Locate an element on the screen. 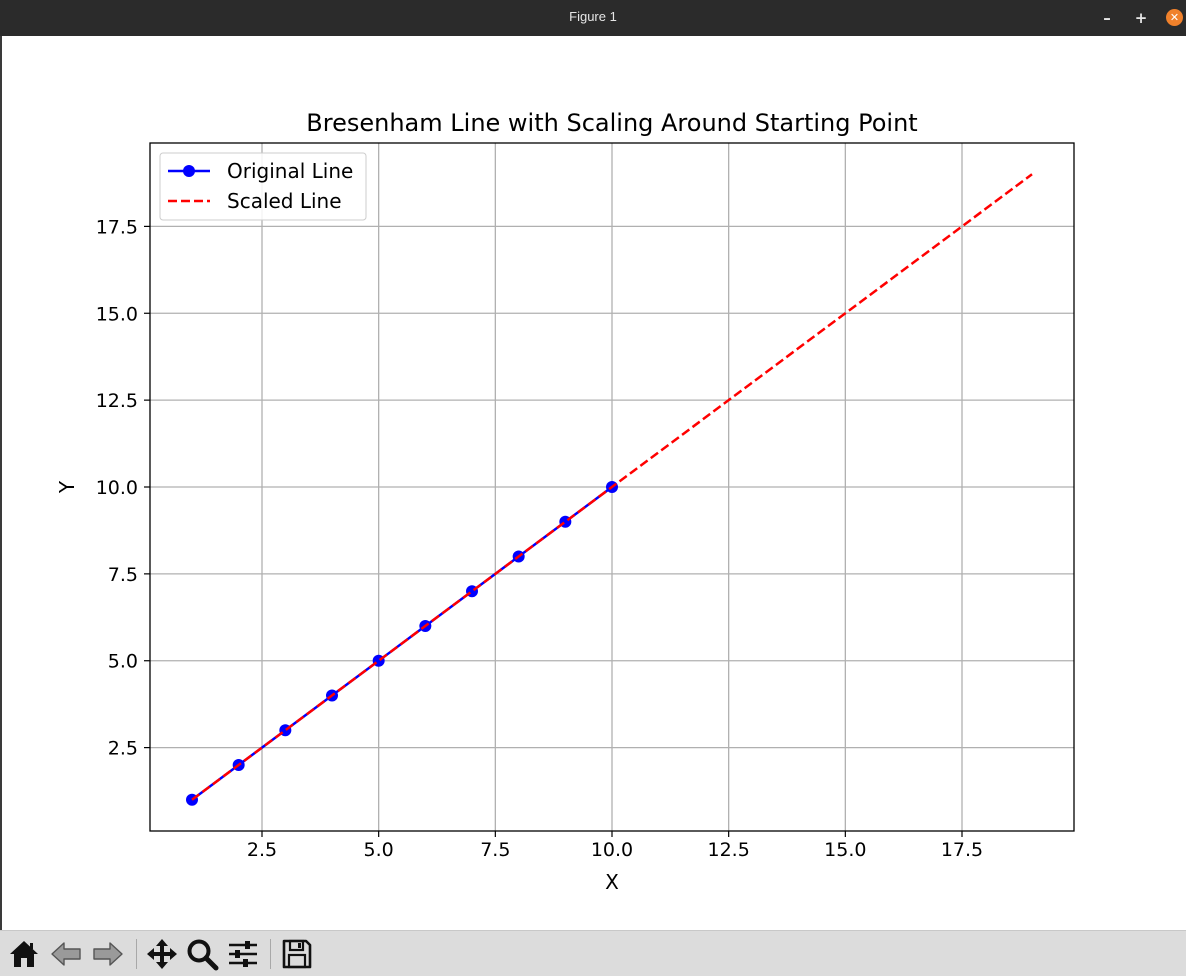 This screenshot has width=1186, height=976. y-tick-label: 7.5 is located at coordinates (123, 575).